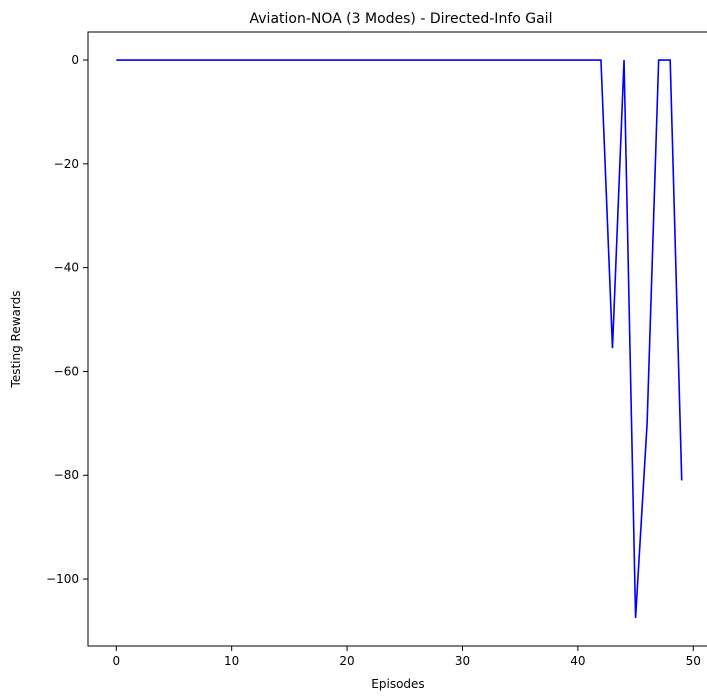  I want to click on x-tick-label: 40, so click(577, 661).